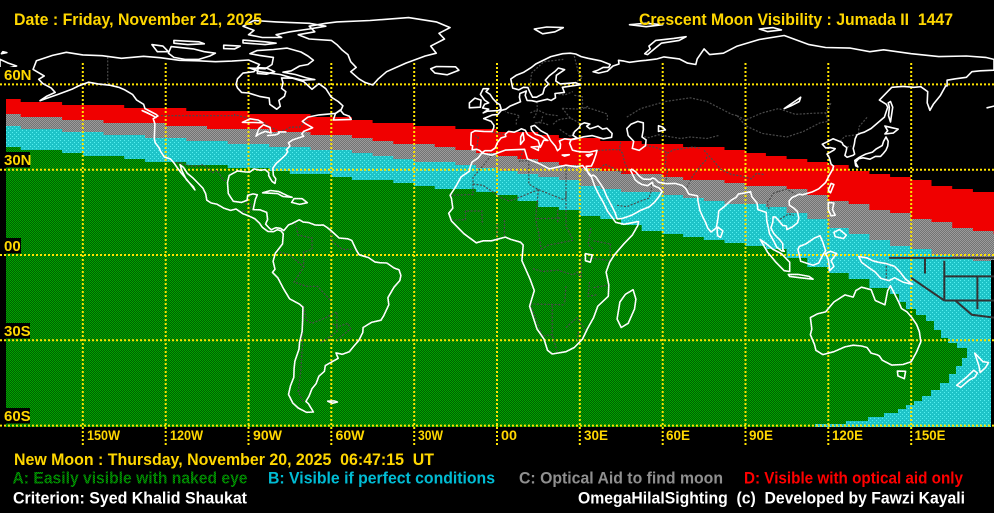 Image resolution: width=994 pixels, height=513 pixels. What do you see at coordinates (104, 435) in the screenshot?
I see `svg-text: 150W` at bounding box center [104, 435].